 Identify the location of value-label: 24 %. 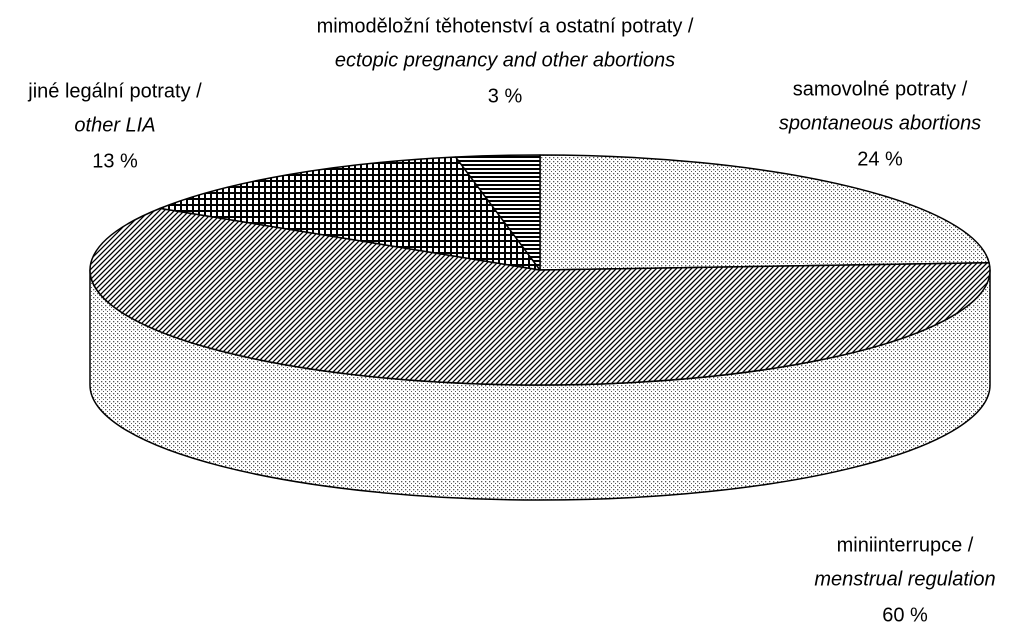
(880, 159).